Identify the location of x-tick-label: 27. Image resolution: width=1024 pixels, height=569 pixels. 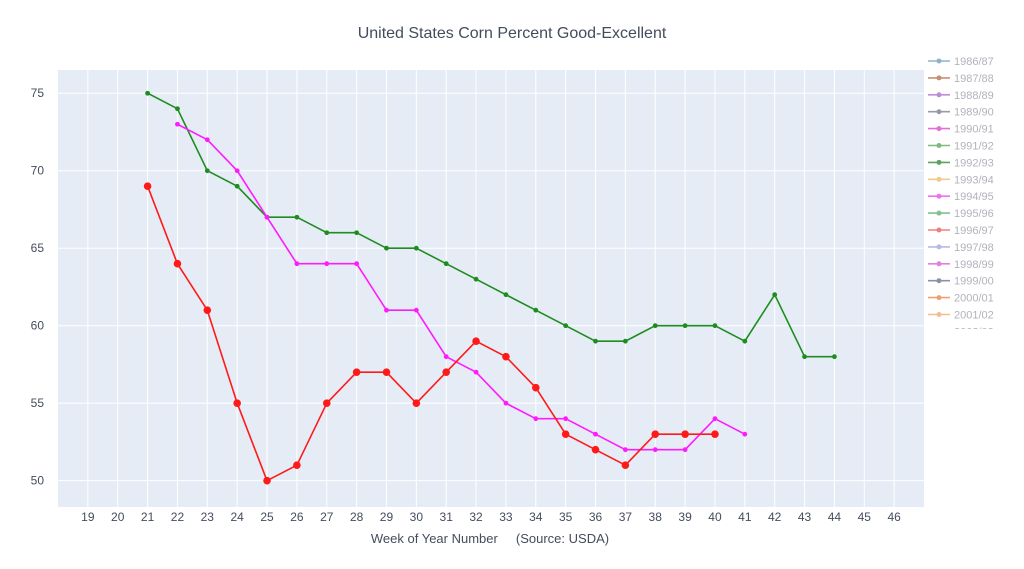
(327, 517).